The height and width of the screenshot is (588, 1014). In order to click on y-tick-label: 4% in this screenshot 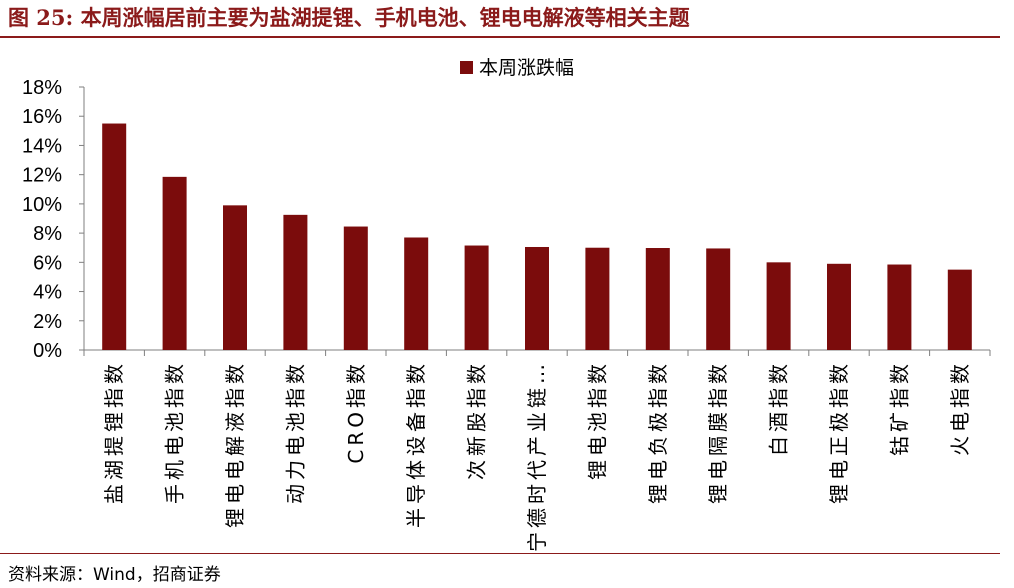, I will do `click(47, 293)`.